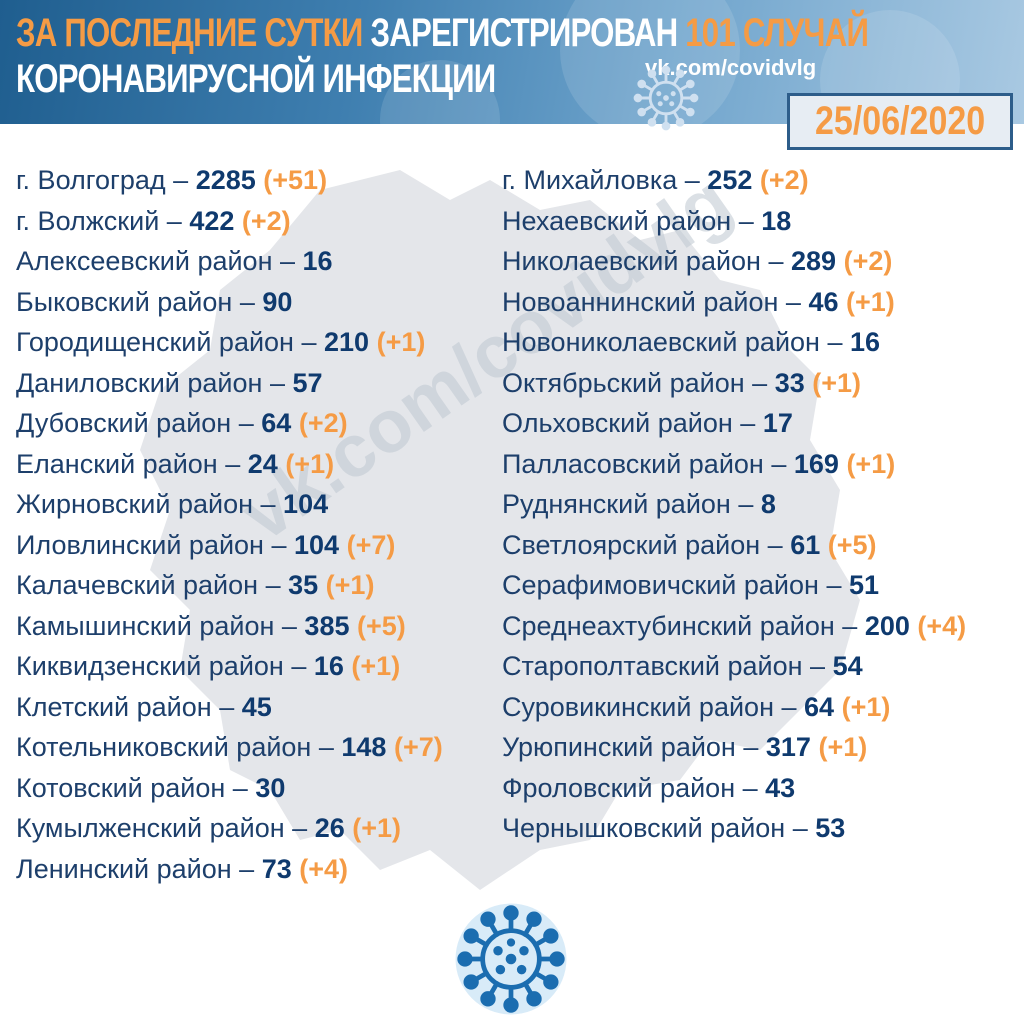 This screenshot has height=1024, width=1024. I want to click on district-name: Еланский район, so click(117, 463).